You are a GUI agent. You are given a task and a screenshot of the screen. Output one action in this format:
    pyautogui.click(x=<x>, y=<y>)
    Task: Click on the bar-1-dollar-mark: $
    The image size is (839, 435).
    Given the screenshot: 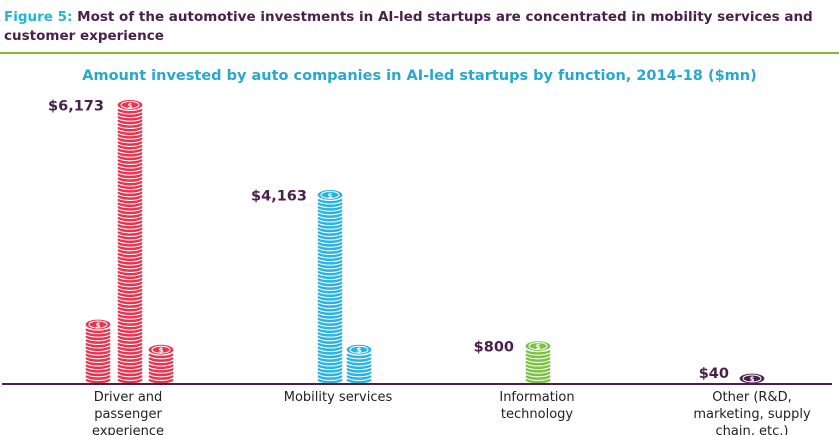 What is the action you would take?
    pyautogui.click(x=130, y=106)
    